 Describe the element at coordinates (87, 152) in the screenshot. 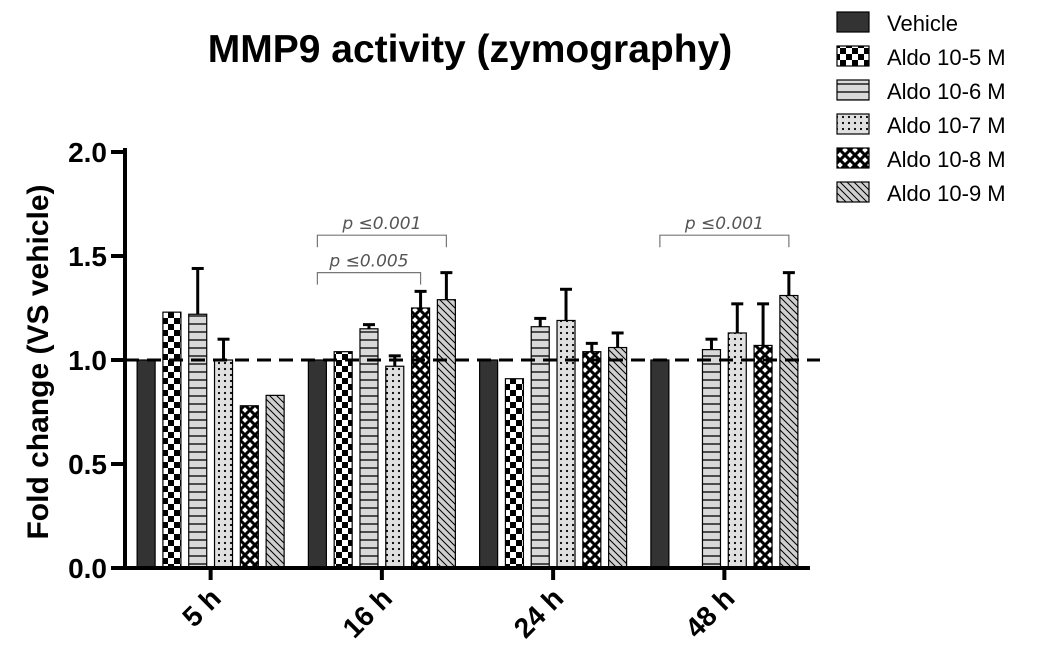

I see `y-tick-label: 2.0` at that location.